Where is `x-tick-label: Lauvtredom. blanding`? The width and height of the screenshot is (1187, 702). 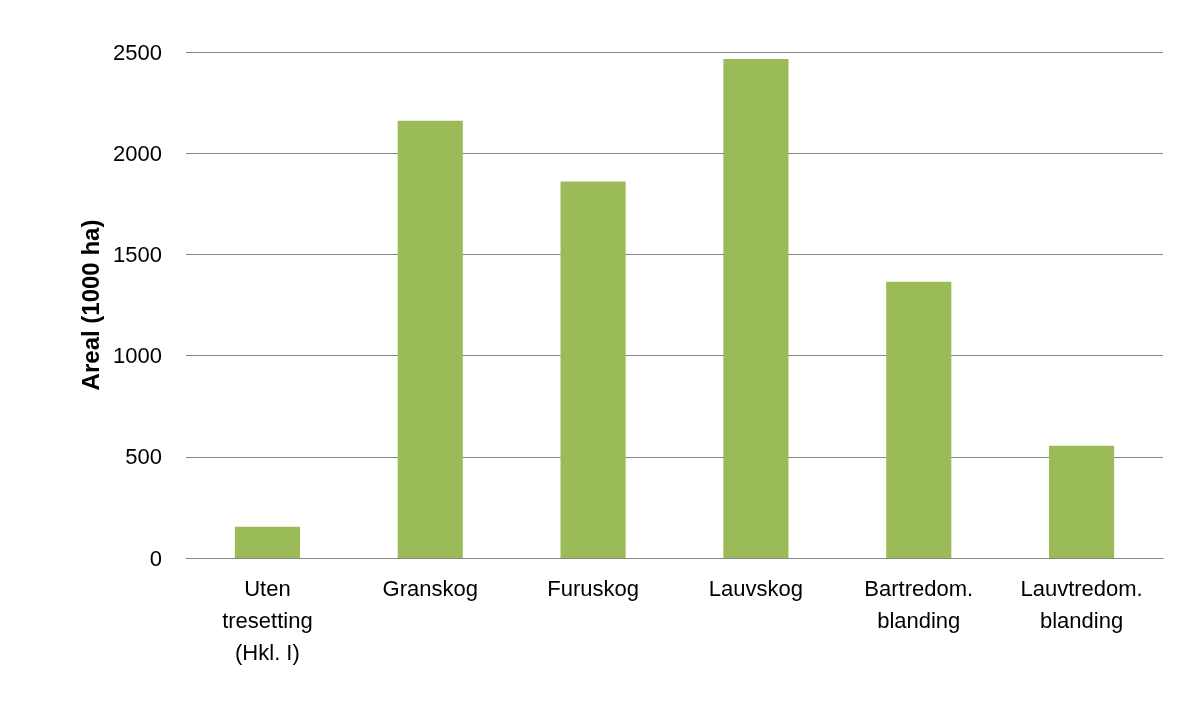
x-tick-label: Lauvtredom. blanding is located at coordinates (1081, 604).